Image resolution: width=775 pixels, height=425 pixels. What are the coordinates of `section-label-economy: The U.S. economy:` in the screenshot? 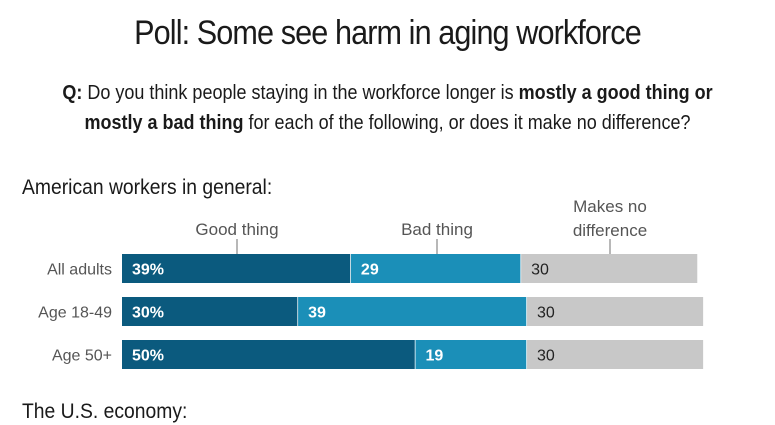 It's located at (105, 411).